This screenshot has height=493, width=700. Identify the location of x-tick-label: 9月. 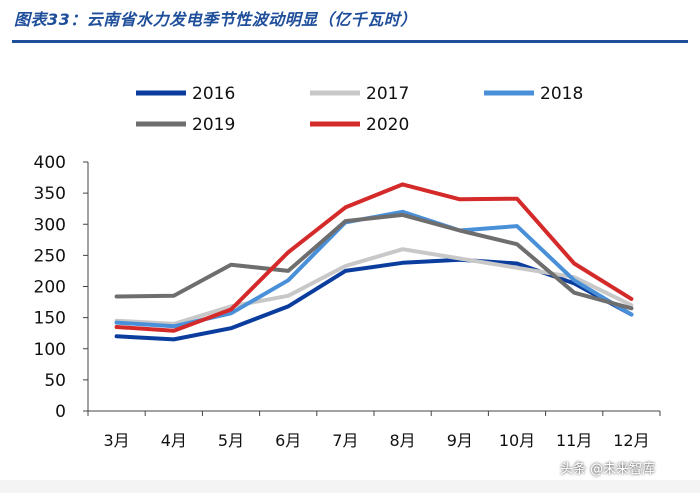
(460, 440).